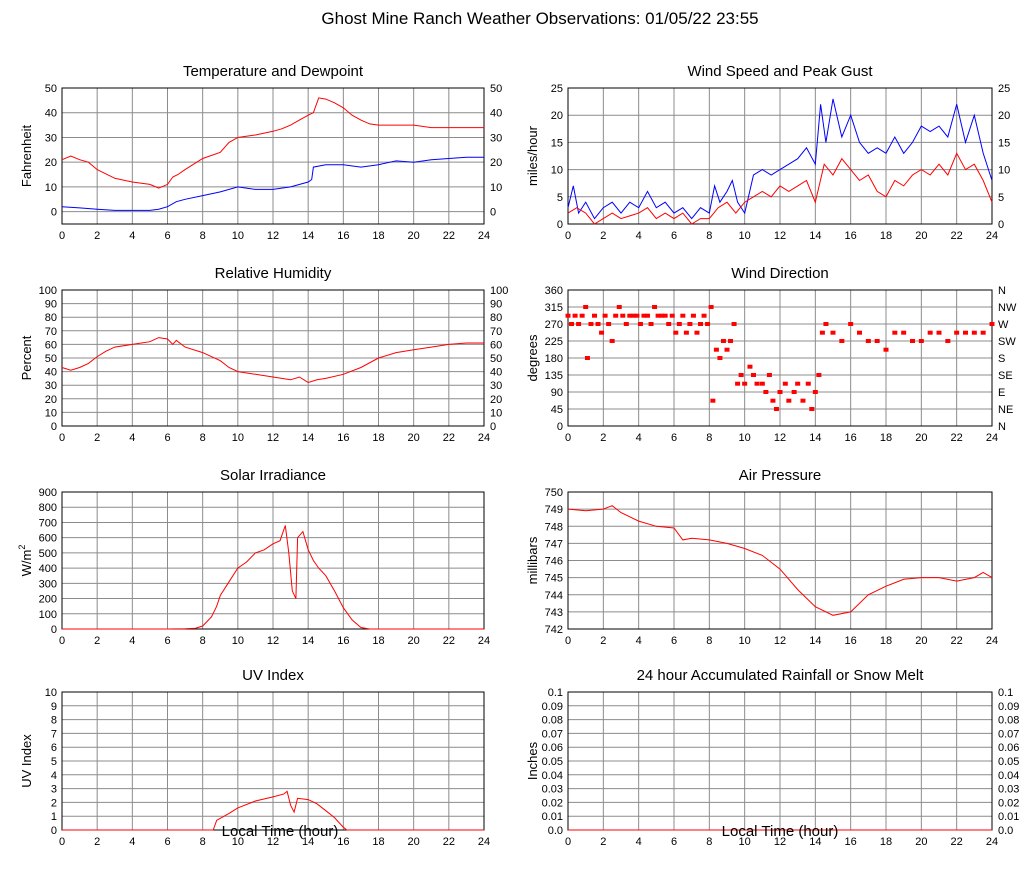 Image resolution: width=1027 pixels, height=883 pixels. I want to click on uv-series-red-line, so click(273, 810).